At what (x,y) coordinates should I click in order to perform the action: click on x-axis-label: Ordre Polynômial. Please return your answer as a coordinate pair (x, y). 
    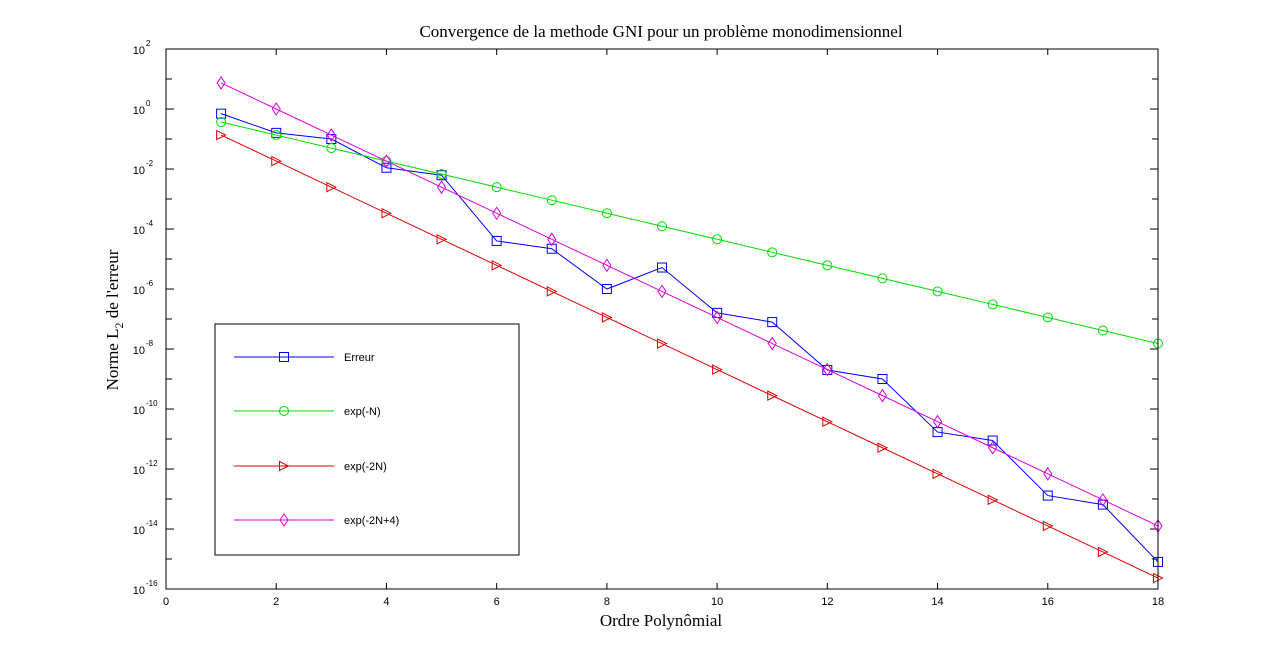
    Looking at the image, I should click on (661, 620).